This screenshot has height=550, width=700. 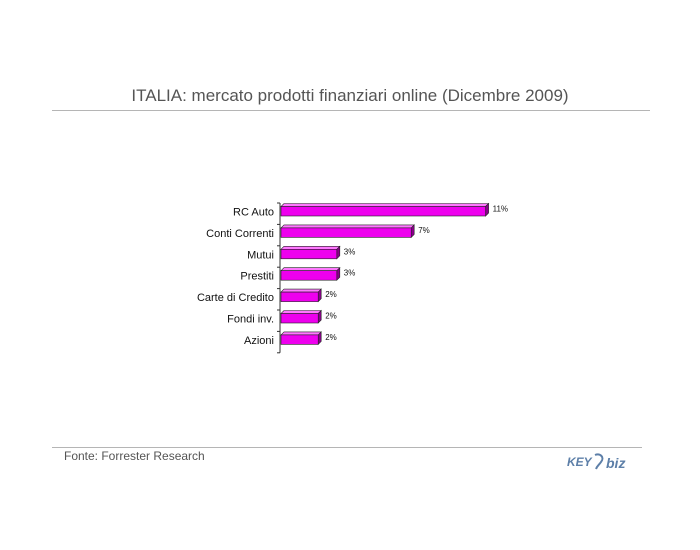 I want to click on category-label: Conti Correnti, so click(x=240, y=234).